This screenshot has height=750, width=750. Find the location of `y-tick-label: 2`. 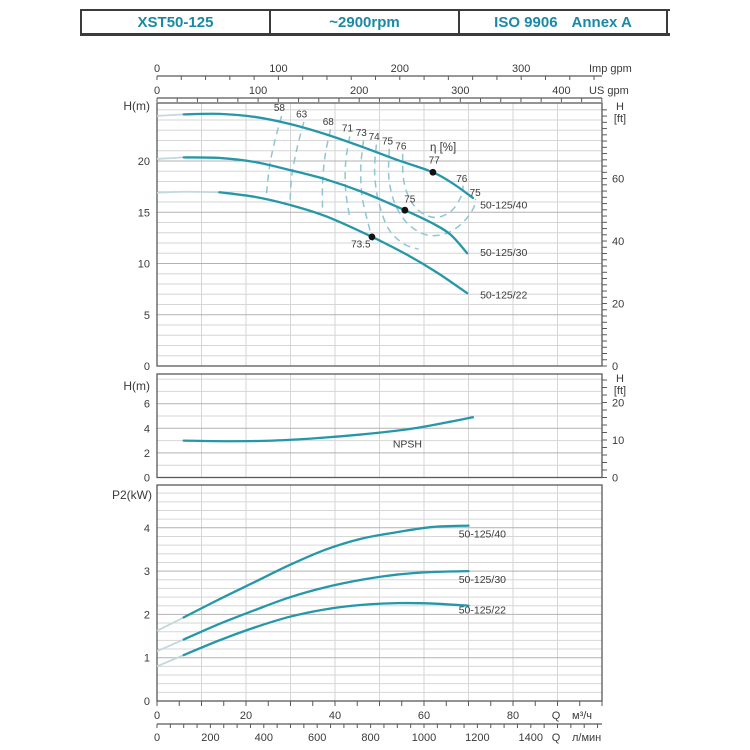

y-tick-label: 2 is located at coordinates (147, 615).